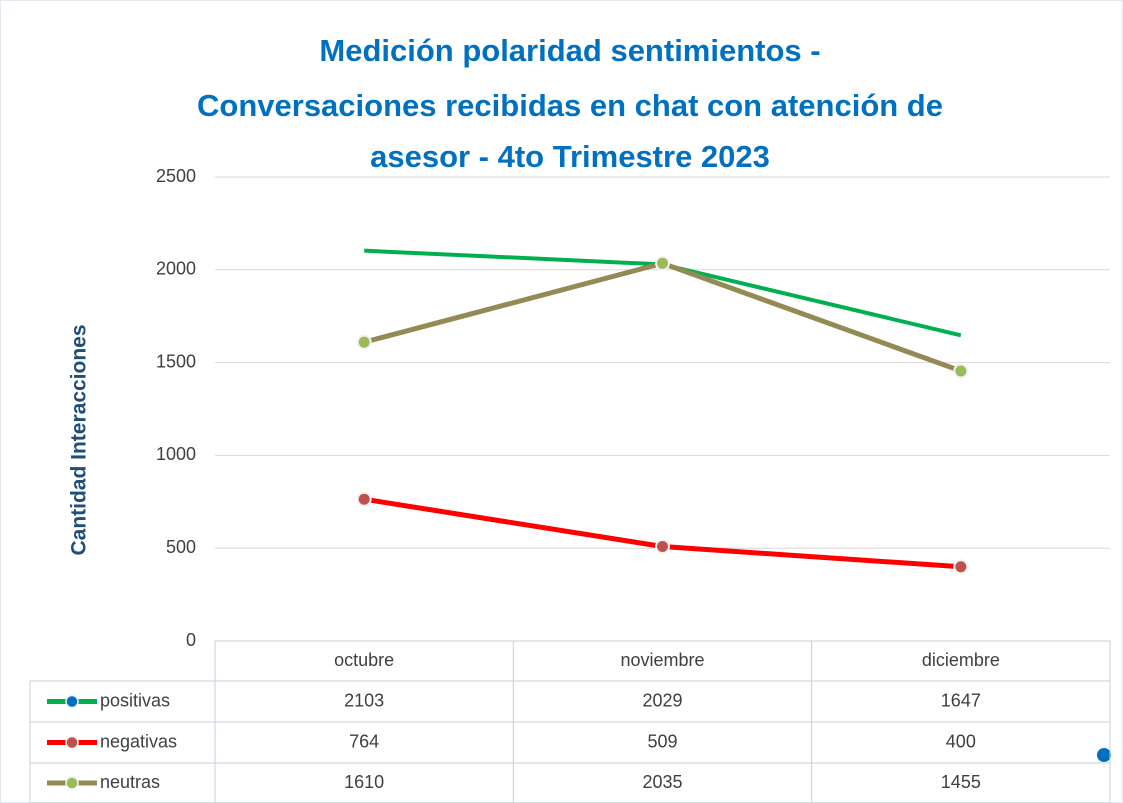  What do you see at coordinates (662, 741) in the screenshot?
I see `table-value: 509` at bounding box center [662, 741].